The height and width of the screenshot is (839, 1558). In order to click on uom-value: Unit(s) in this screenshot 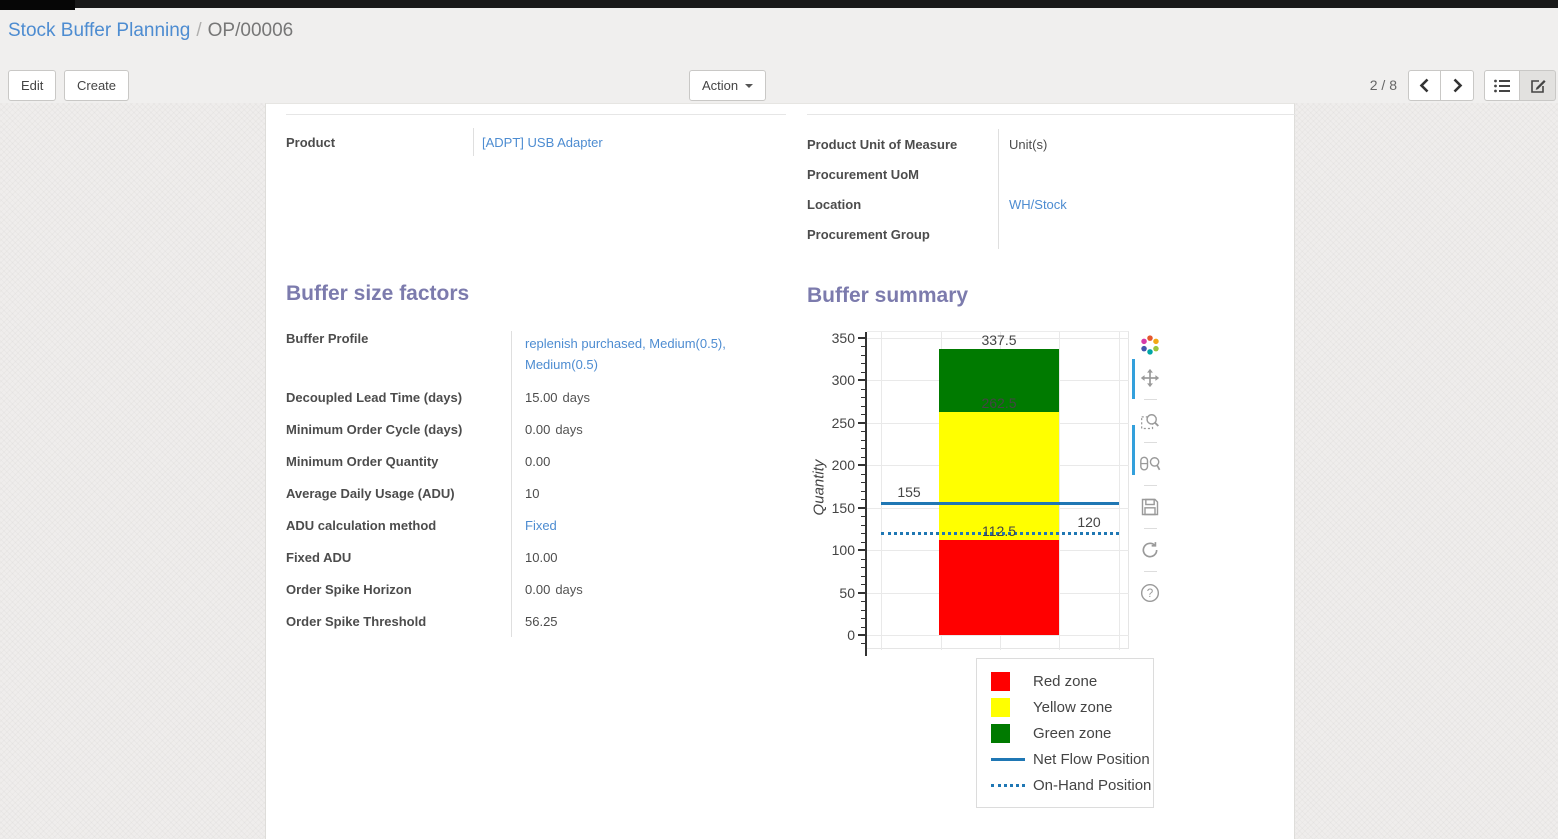, I will do `click(1028, 144)`.